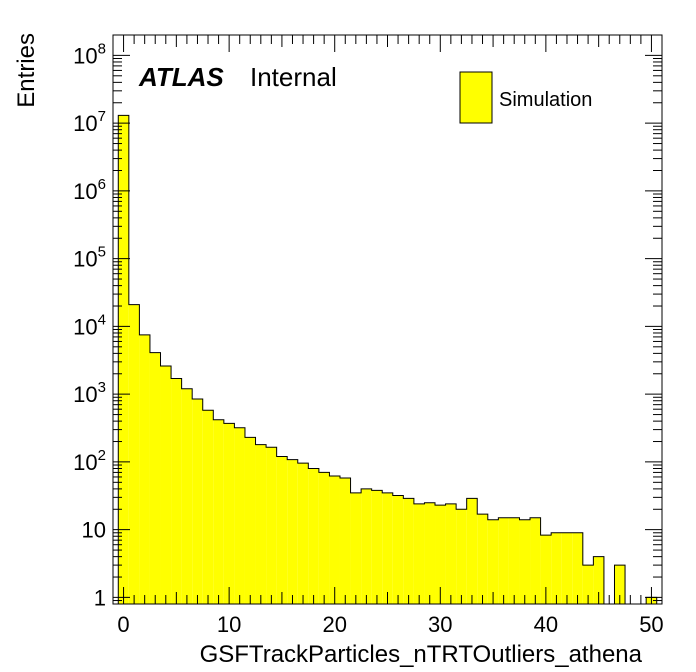  Describe the element at coordinates (440, 624) in the screenshot. I see `x-tick-label: 30` at that location.